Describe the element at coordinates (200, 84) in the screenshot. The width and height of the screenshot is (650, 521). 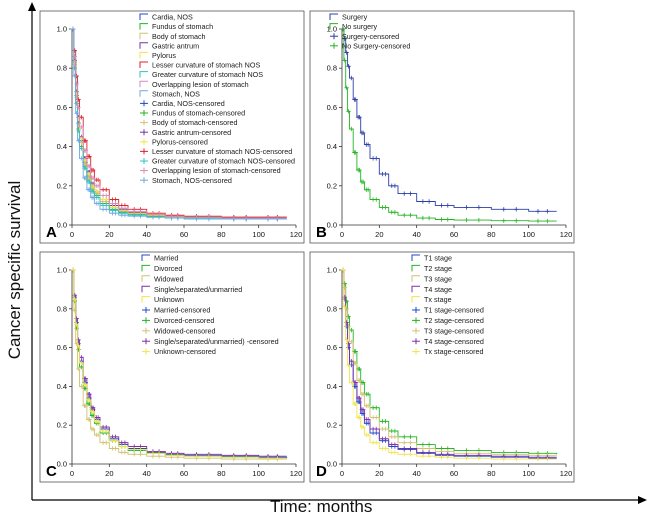
I see `legend-label: Overlapping lesion of stomach` at that location.